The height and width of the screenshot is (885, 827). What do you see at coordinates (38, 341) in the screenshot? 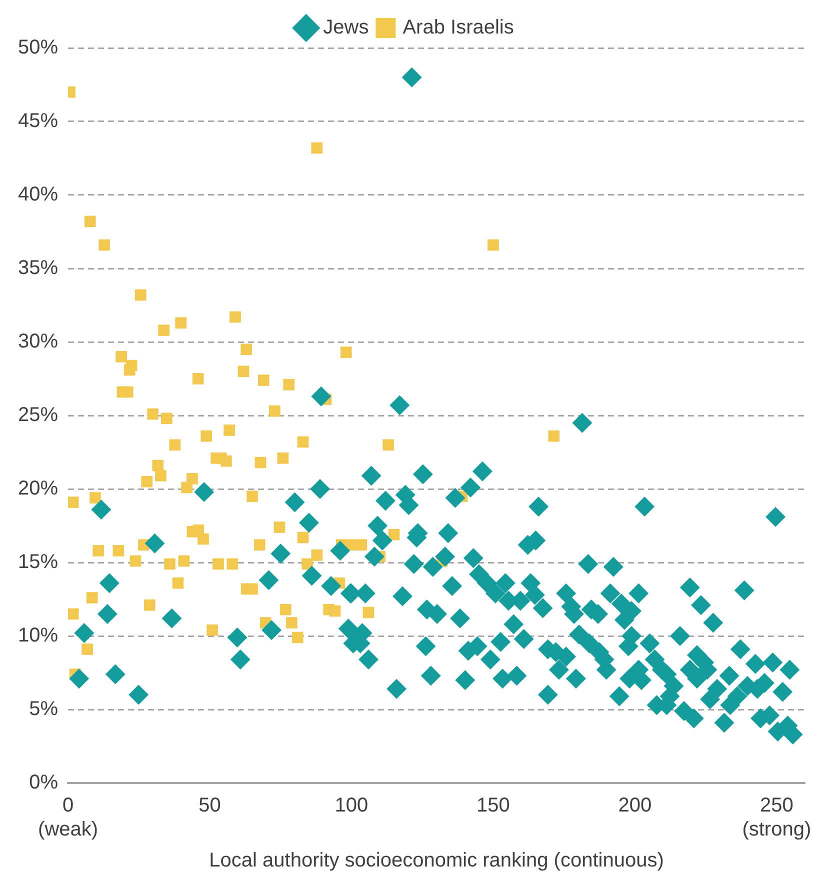
I see `y-tick-label: 30%` at bounding box center [38, 341].